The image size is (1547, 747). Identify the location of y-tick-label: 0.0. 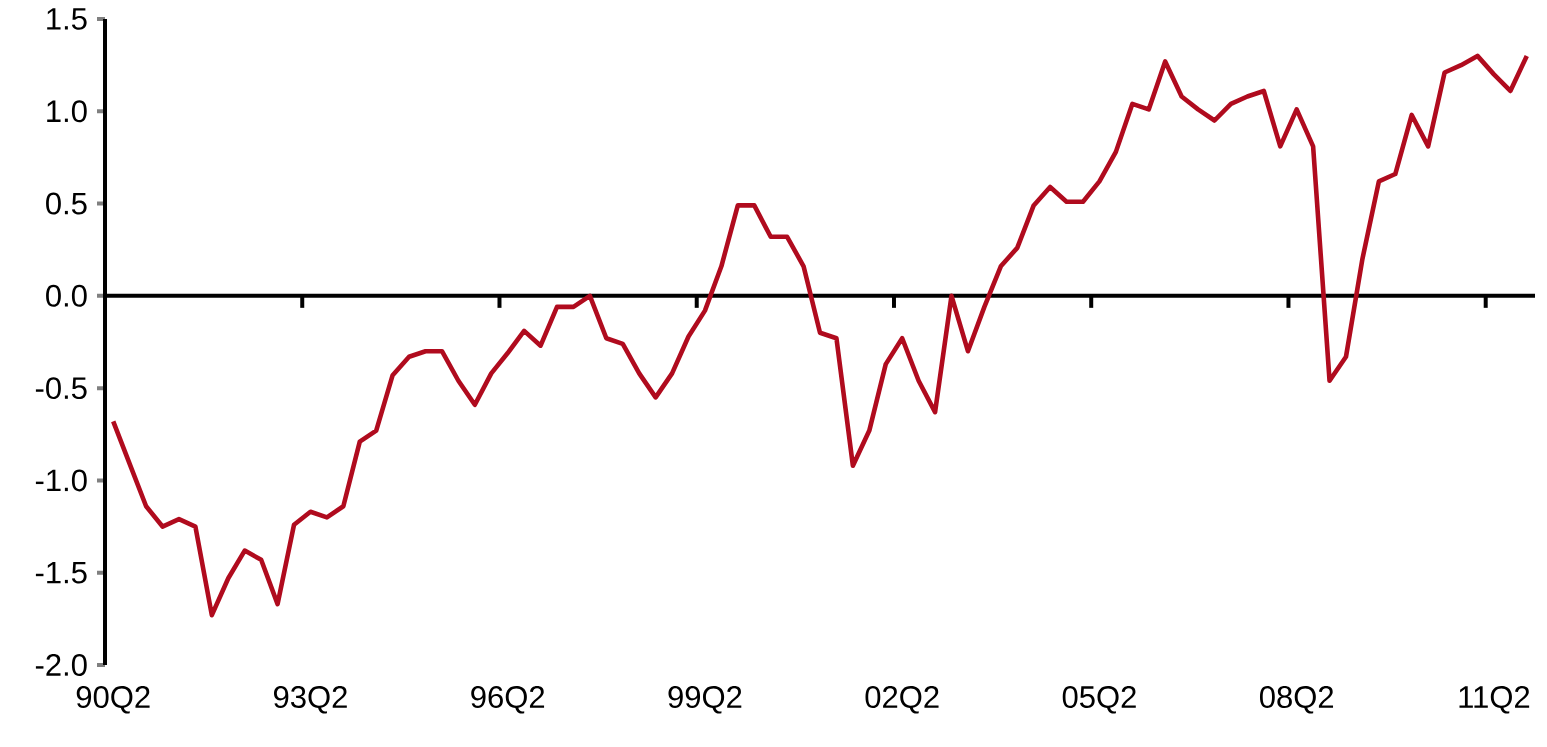
(66, 295).